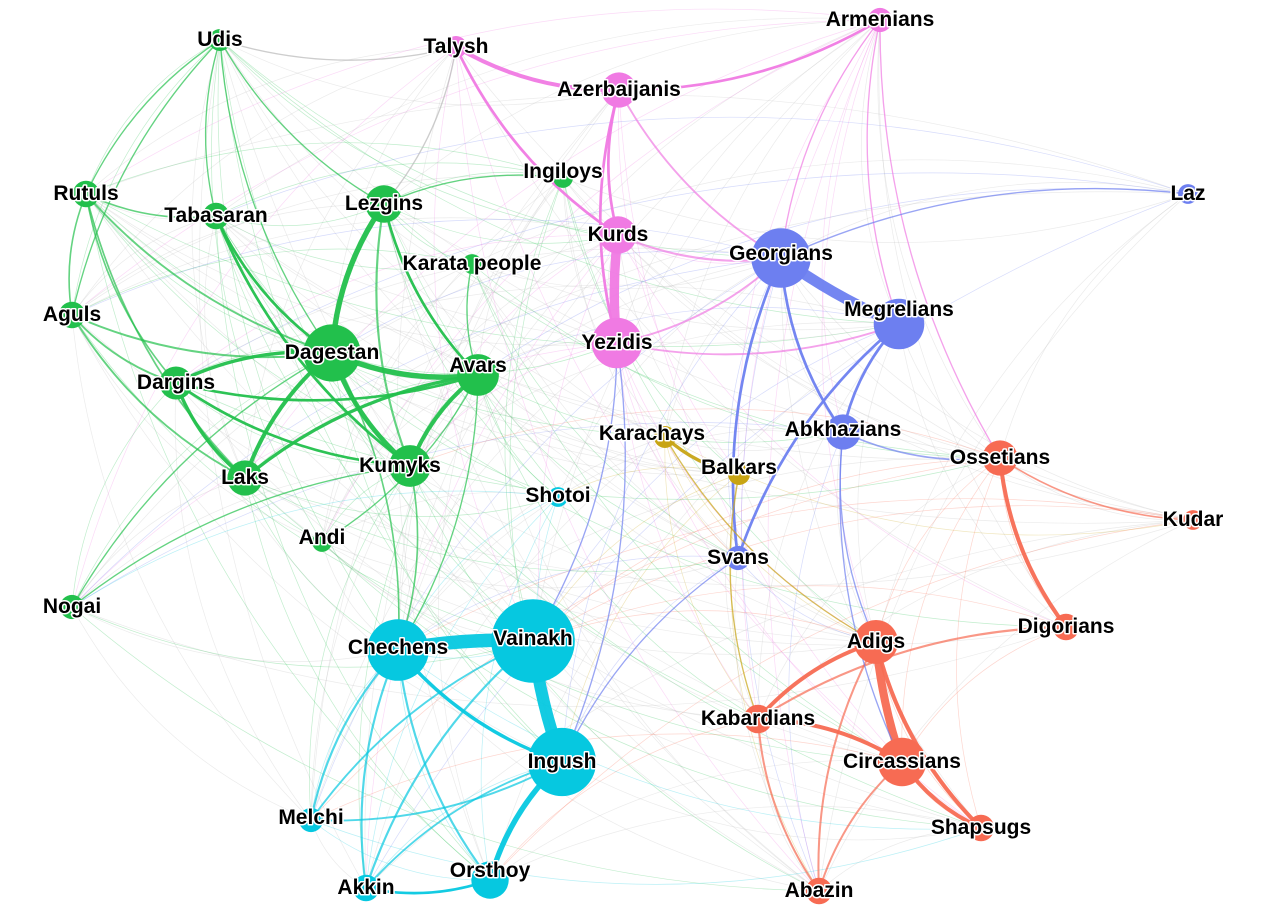 Image resolution: width=1266 pixels, height=910 pixels. I want to click on edge-talysh-kurds, so click(537, 141).